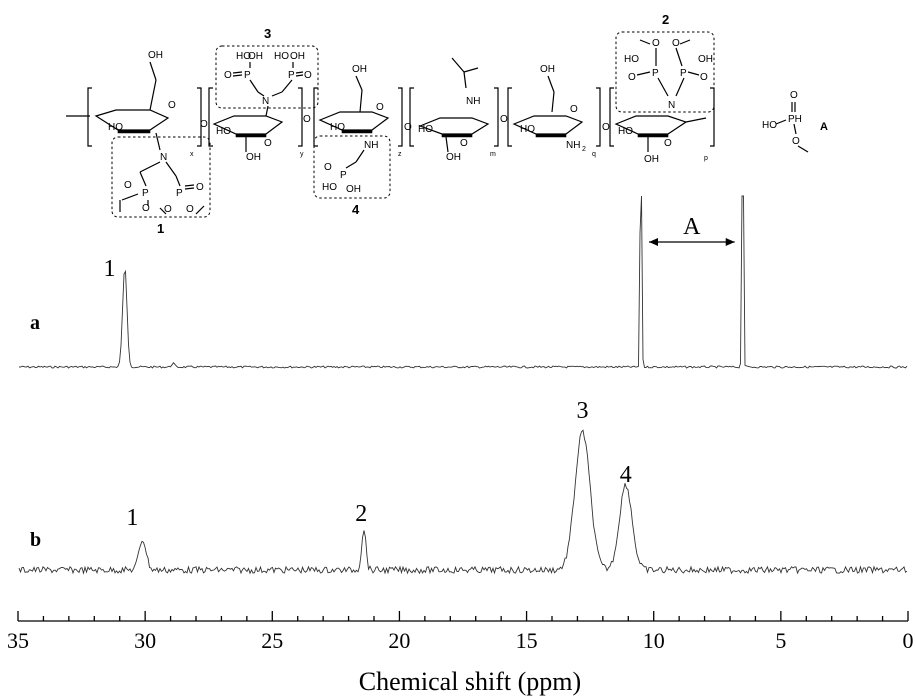 The width and height of the screenshot is (916, 698). What do you see at coordinates (343, 175) in the screenshot?
I see `unit4-p: P` at bounding box center [343, 175].